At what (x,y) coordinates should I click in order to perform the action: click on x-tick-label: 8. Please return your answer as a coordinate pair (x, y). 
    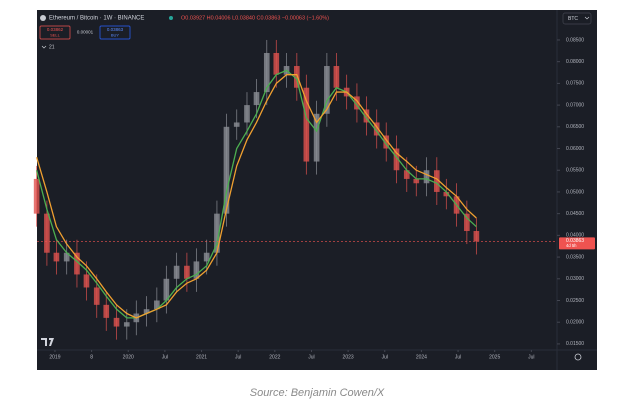
    Looking at the image, I should click on (91, 357).